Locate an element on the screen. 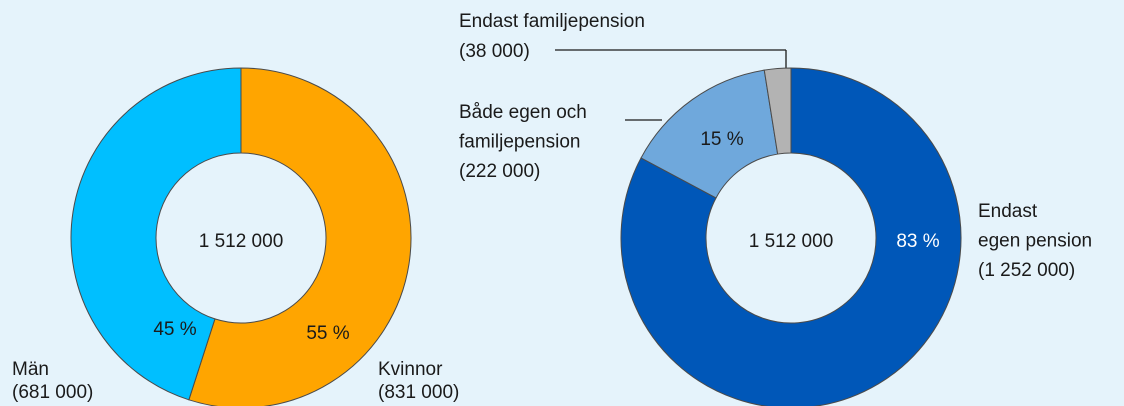  value-label: (681 000) is located at coordinates (52, 392).